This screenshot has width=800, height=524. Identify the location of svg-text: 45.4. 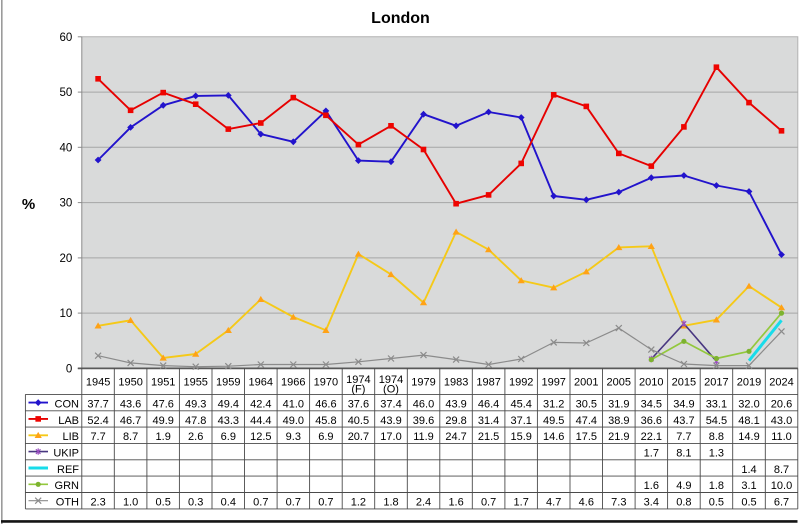
(520, 404).